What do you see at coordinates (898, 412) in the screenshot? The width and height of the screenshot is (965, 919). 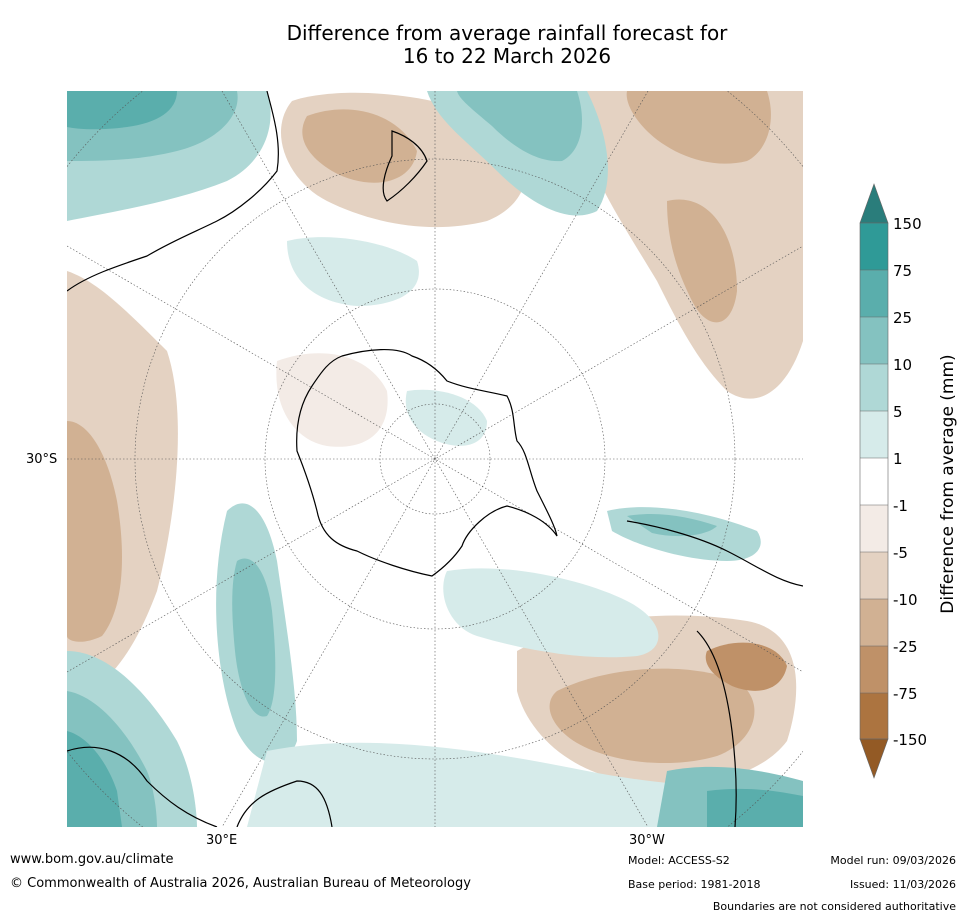 I see `colorbar-tick: 5` at bounding box center [898, 412].